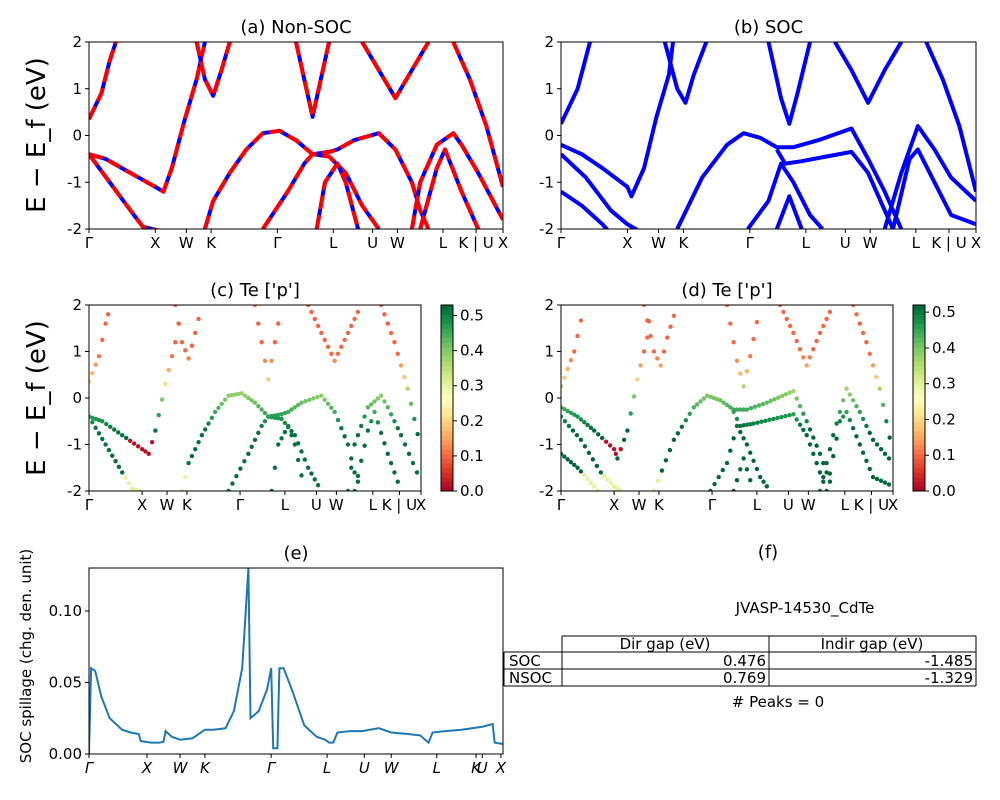  I want to click on scatter-points, so click(726, 400).